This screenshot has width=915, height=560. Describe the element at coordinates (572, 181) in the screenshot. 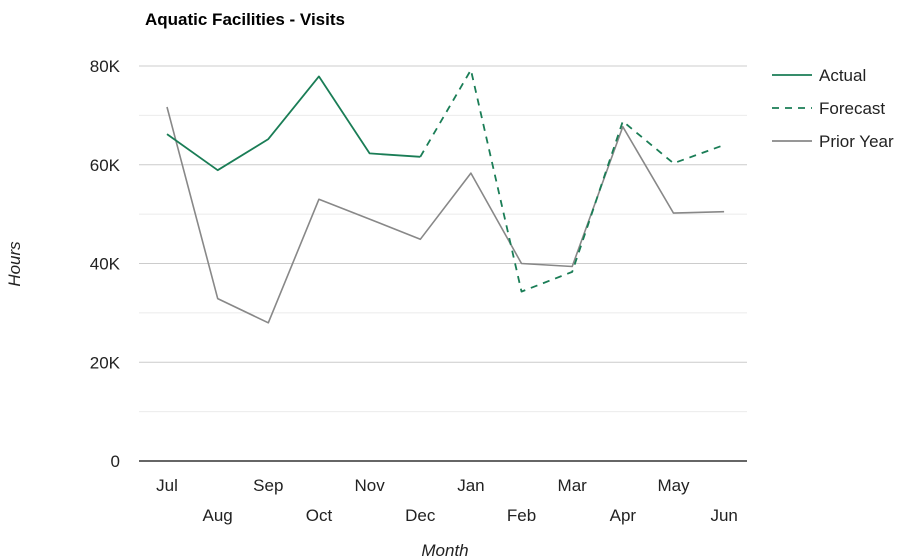

I see `series-line-forecast` at that location.